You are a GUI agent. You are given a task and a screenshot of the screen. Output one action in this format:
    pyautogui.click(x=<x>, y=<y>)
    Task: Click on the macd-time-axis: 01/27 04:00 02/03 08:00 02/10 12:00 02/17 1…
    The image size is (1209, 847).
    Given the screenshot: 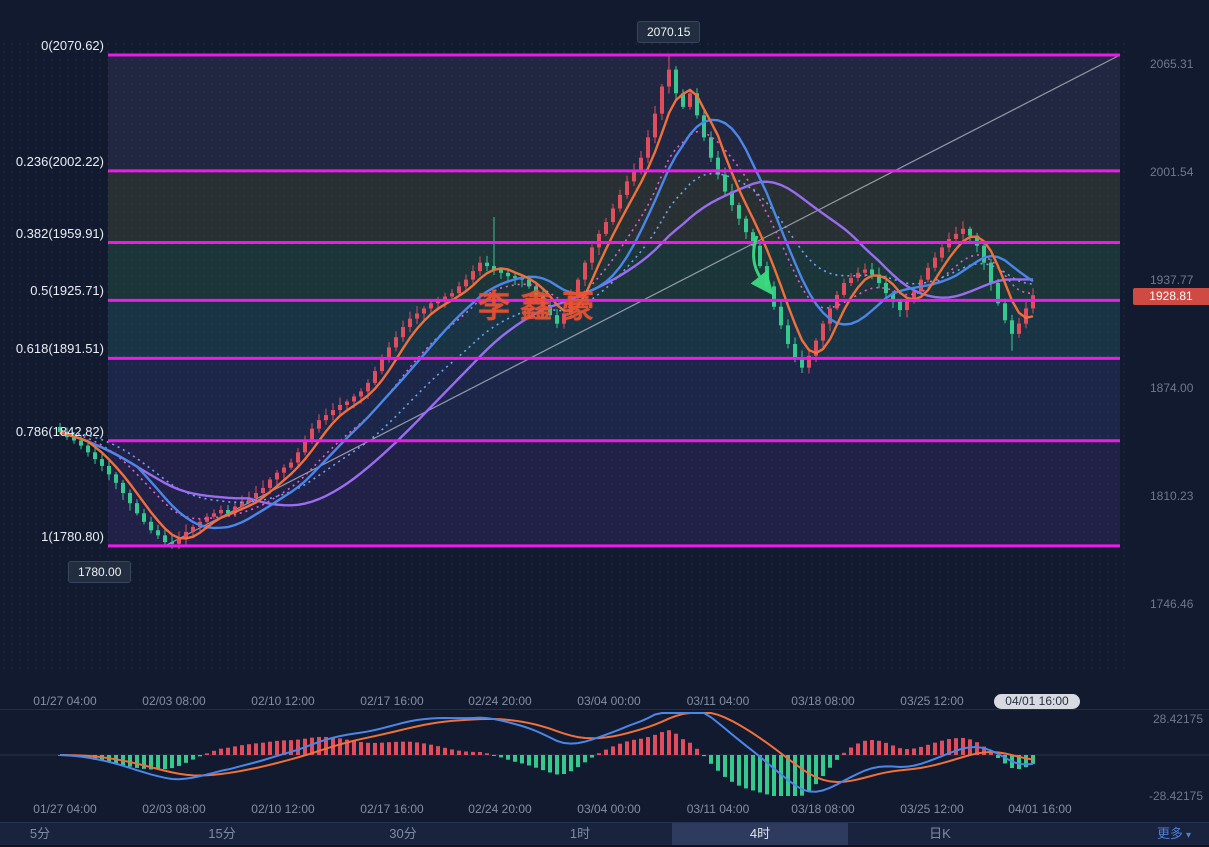 What is the action you would take?
    pyautogui.click(x=604, y=810)
    